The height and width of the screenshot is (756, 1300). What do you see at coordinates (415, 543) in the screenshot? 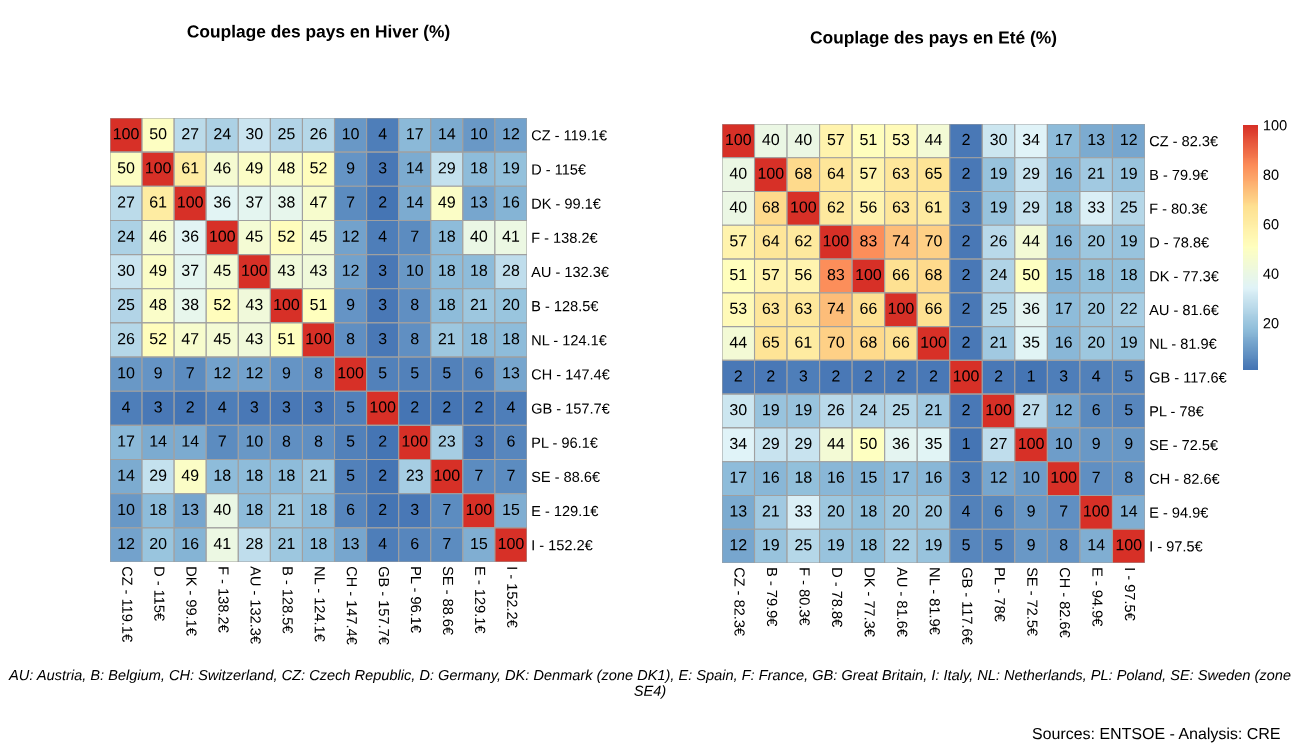
I see `data-label: 6` at bounding box center [415, 543].